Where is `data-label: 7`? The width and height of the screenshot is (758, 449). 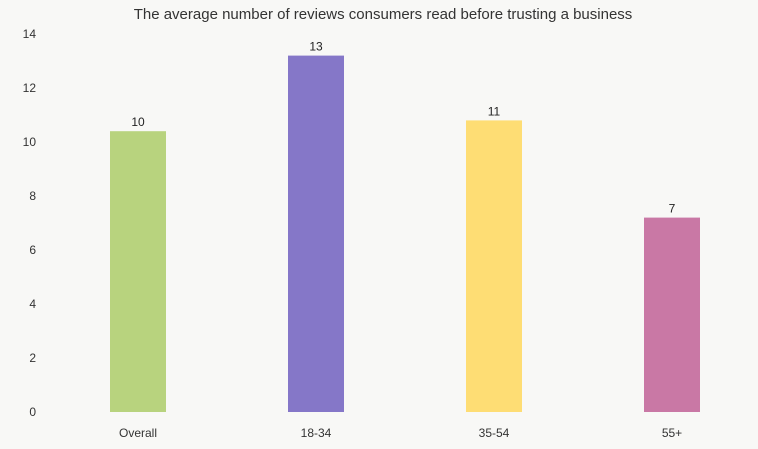 data-label: 7 is located at coordinates (672, 209).